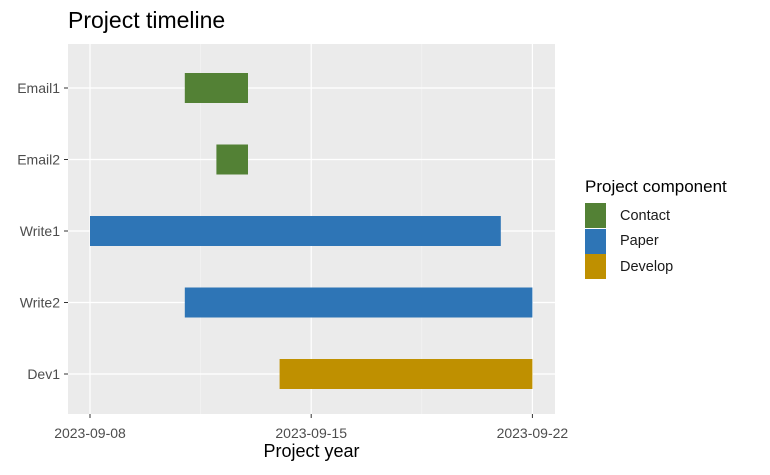 The image size is (770, 475). I want to click on y-tick-label: Email1, so click(38, 88).